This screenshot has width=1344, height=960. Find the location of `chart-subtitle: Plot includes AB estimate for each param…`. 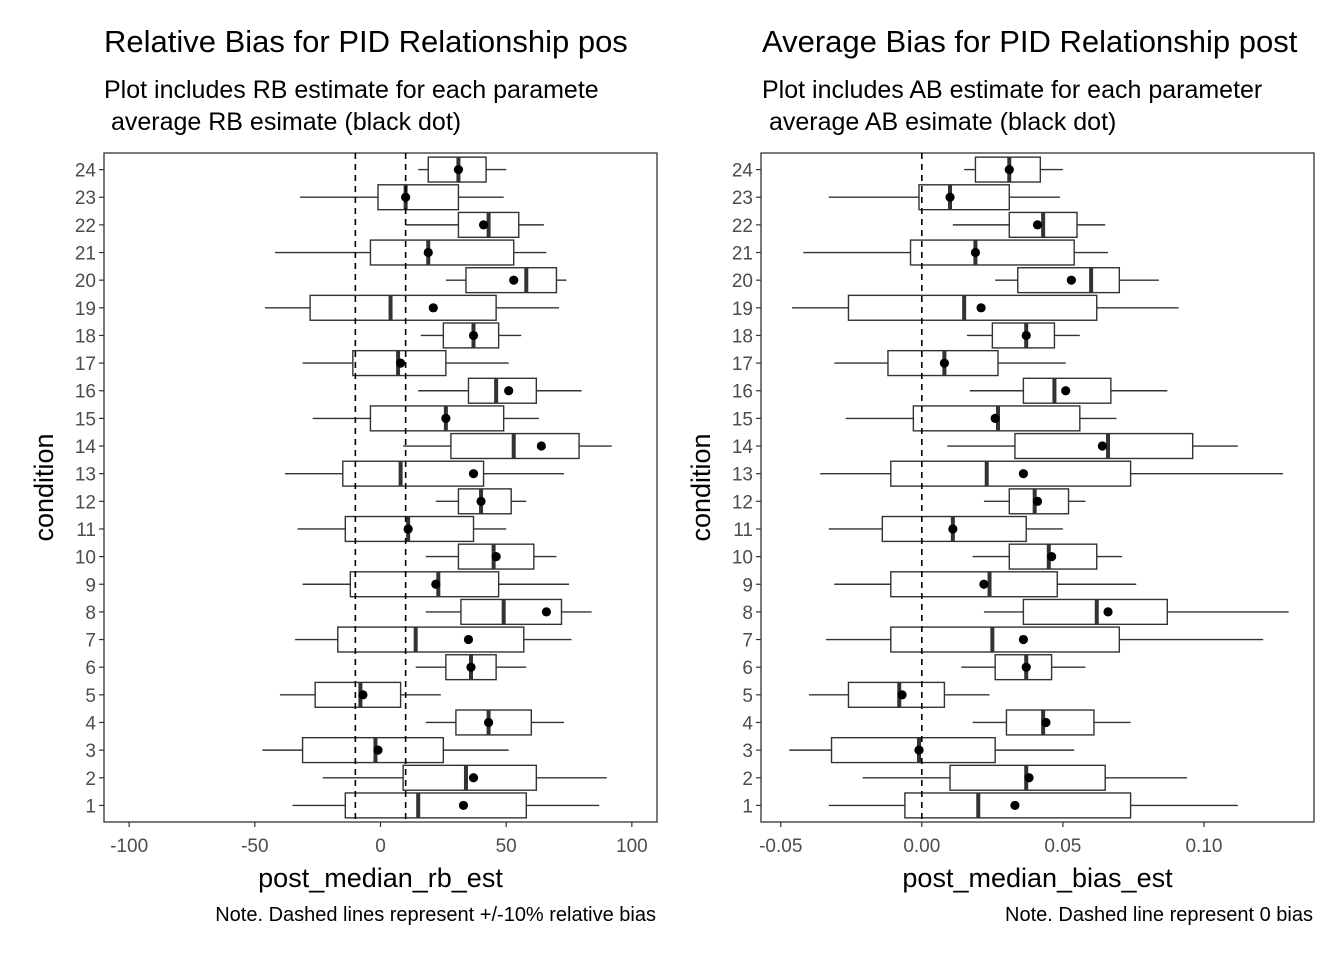

chart-subtitle: Plot includes AB estimate for each param… is located at coordinates (1012, 106).